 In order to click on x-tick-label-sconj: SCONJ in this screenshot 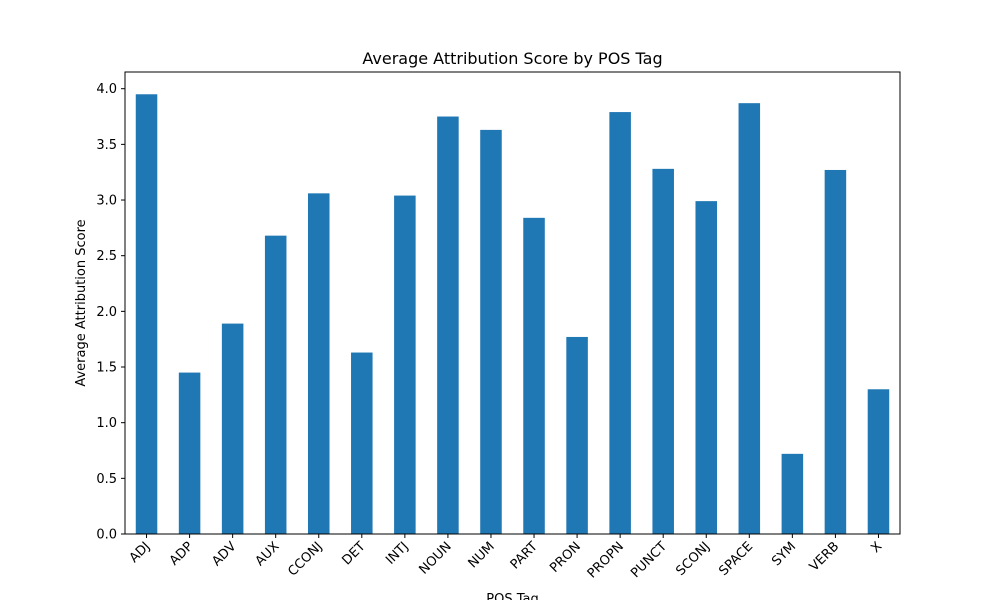, I will do `click(693, 559)`.